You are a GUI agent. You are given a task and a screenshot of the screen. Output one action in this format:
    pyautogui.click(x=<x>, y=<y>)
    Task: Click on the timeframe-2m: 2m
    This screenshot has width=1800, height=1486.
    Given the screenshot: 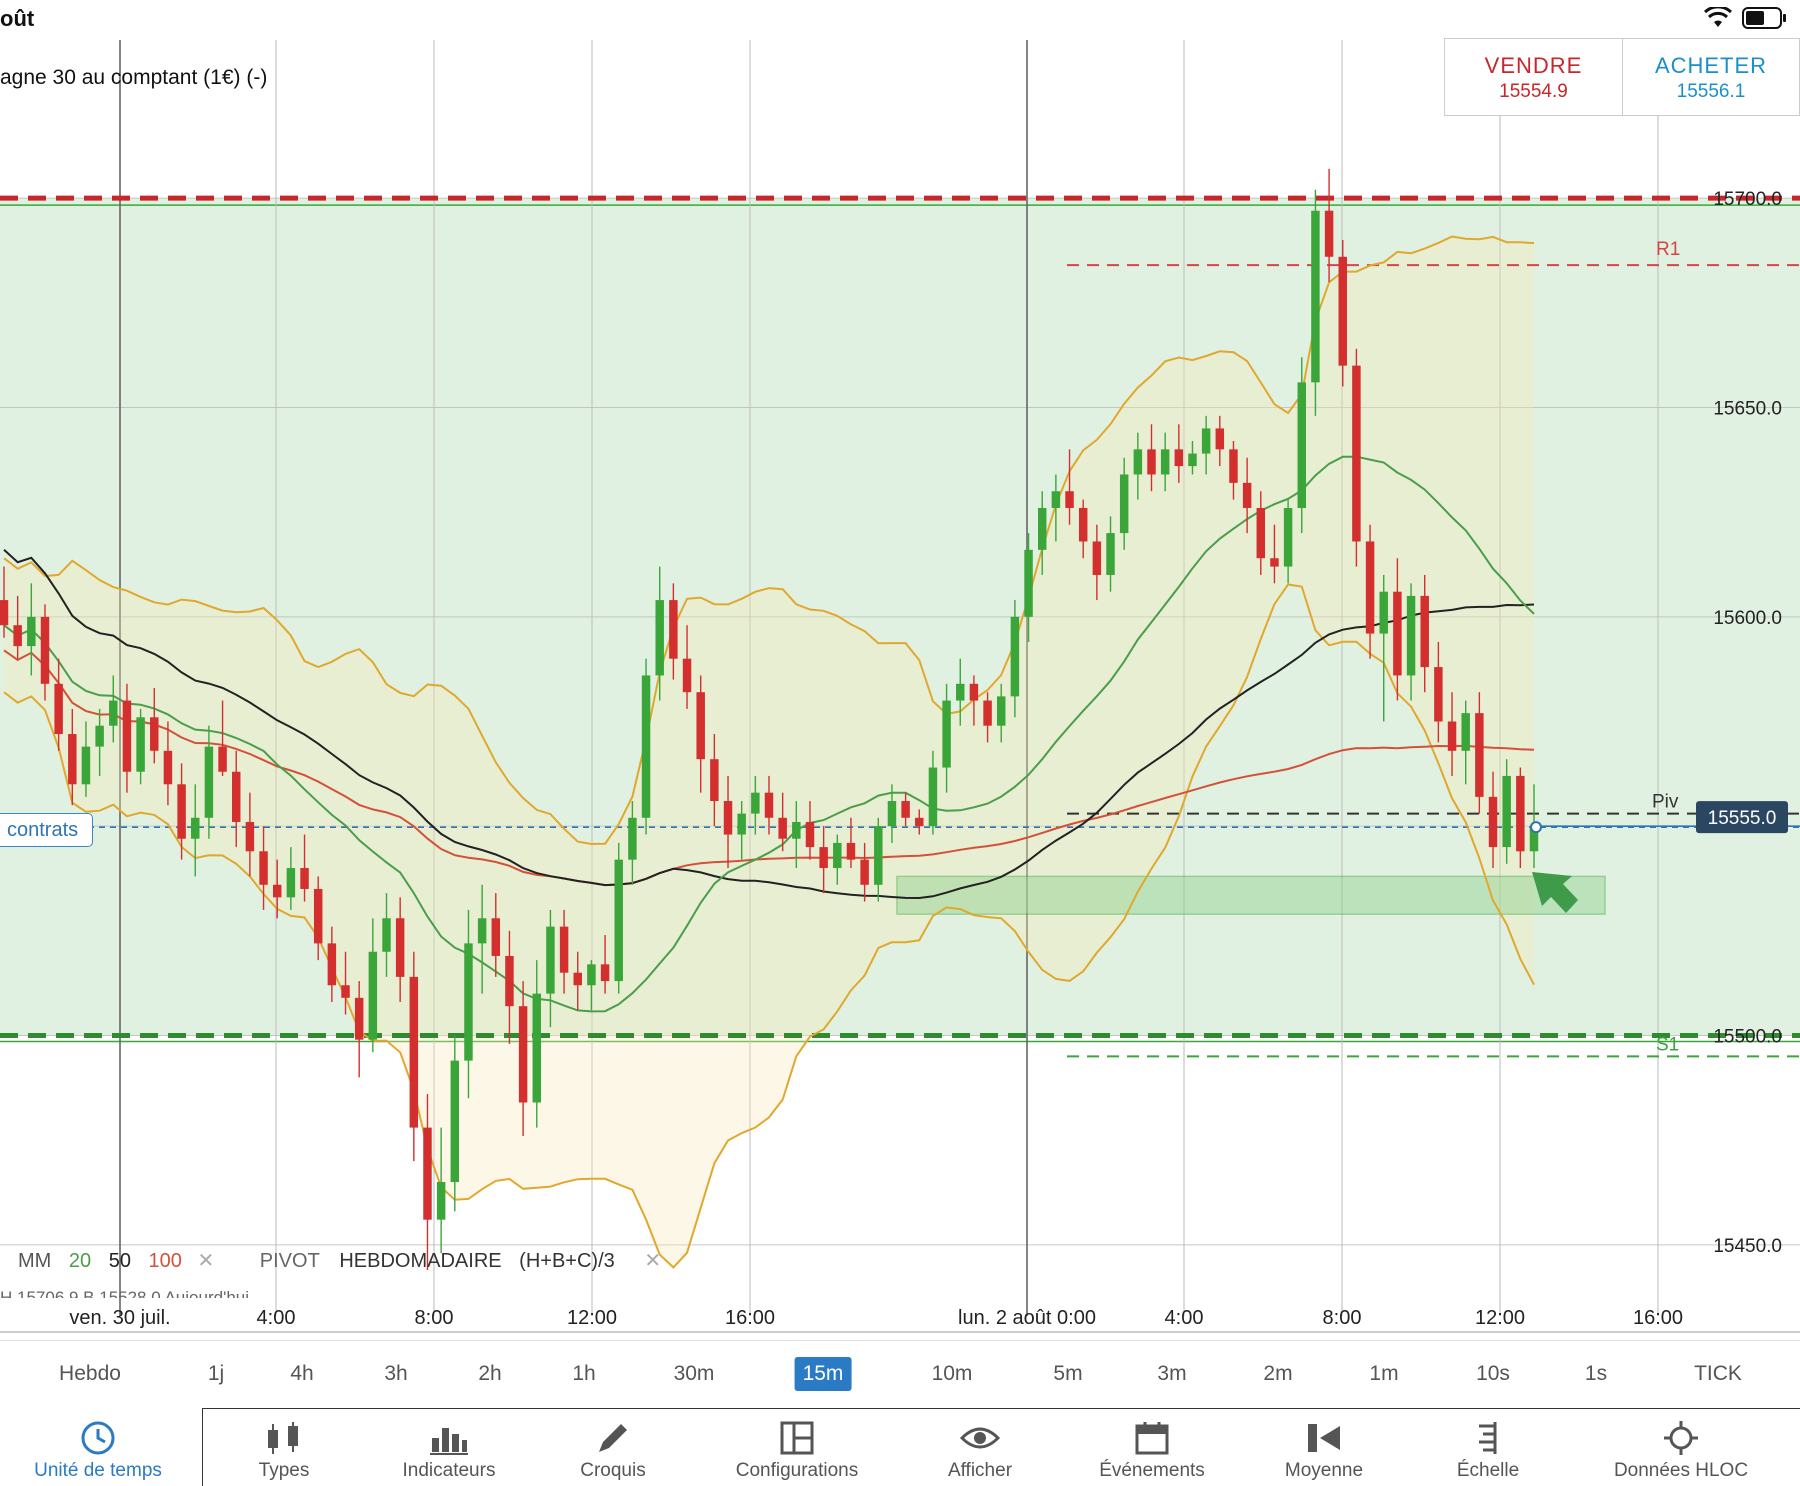 What is the action you would take?
    pyautogui.click(x=1278, y=1373)
    